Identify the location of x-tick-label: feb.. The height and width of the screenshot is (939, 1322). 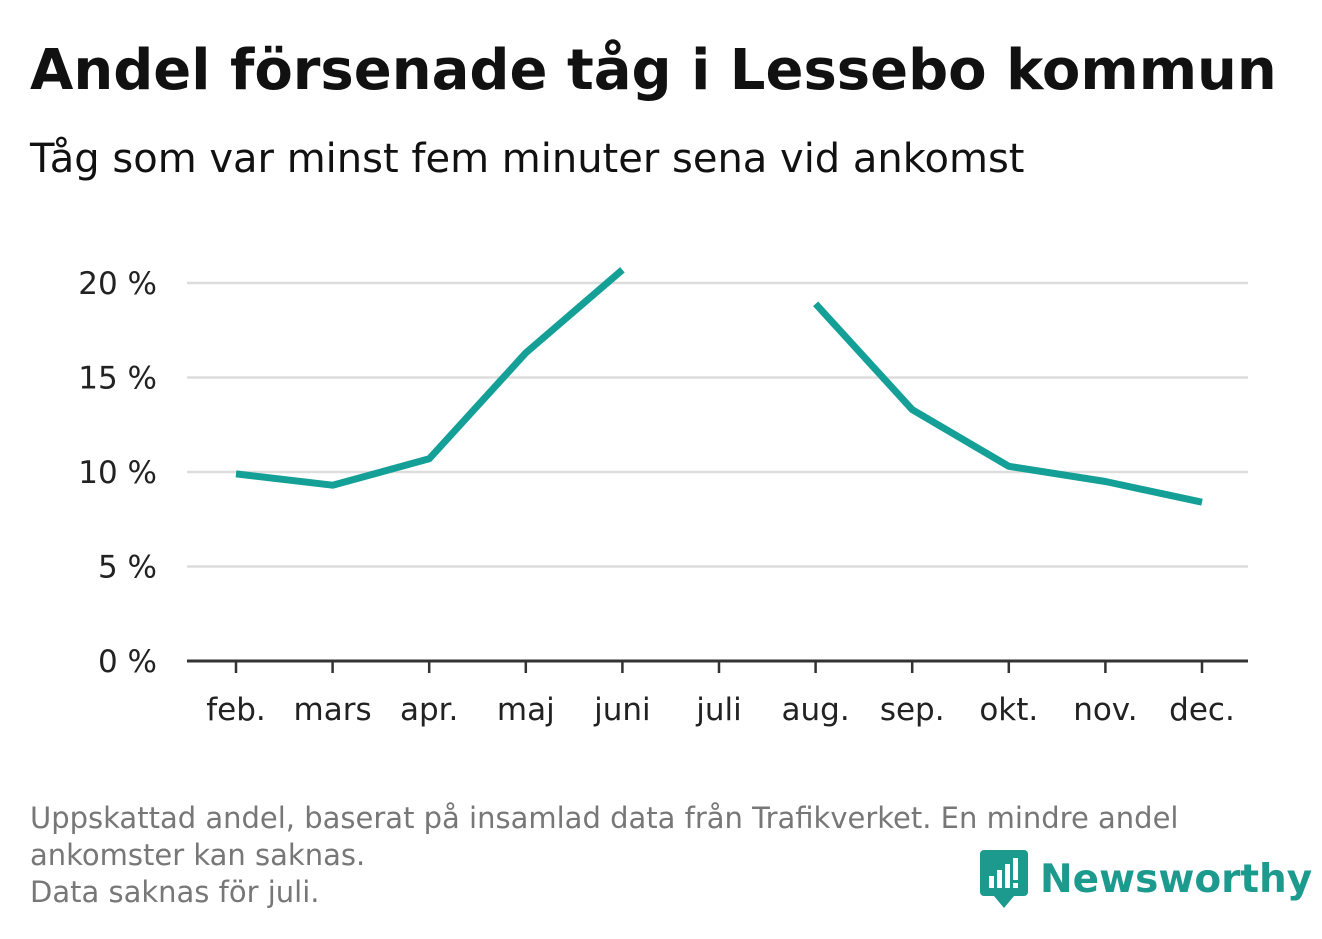
(236, 710).